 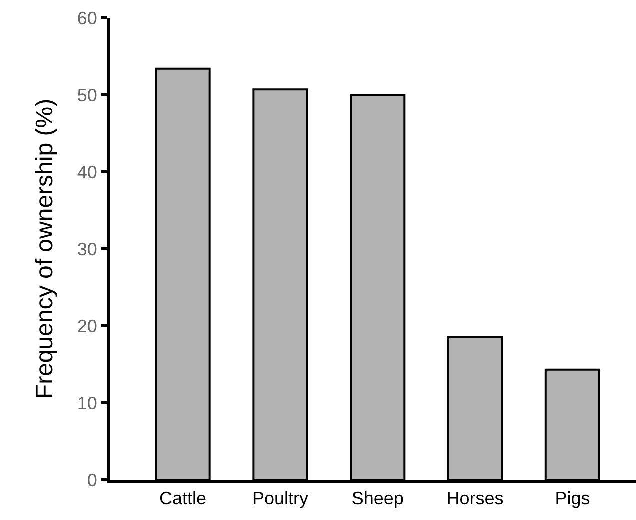 I want to click on y-tick-label: 50, so click(x=87, y=95).